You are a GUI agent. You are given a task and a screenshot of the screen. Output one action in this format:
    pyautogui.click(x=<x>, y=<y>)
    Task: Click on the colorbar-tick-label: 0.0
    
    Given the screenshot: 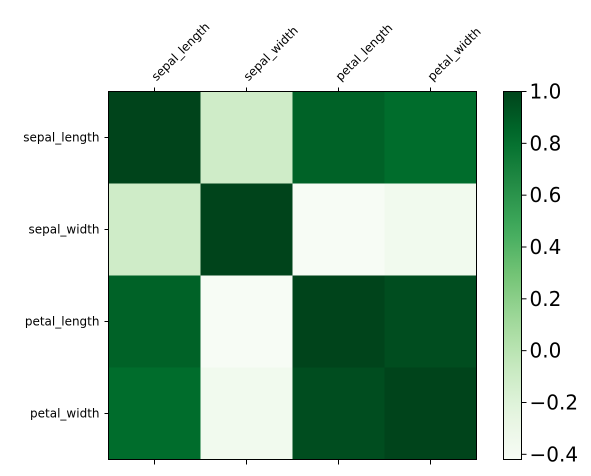 What is the action you would take?
    pyautogui.click(x=546, y=351)
    